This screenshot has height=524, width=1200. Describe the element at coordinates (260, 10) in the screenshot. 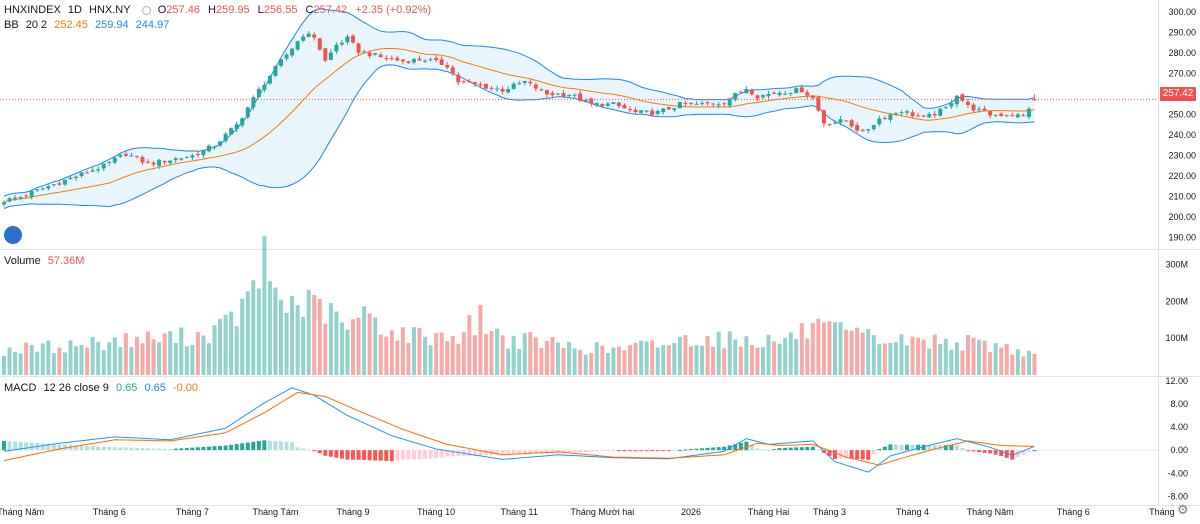

I see `low-label: L` at that location.